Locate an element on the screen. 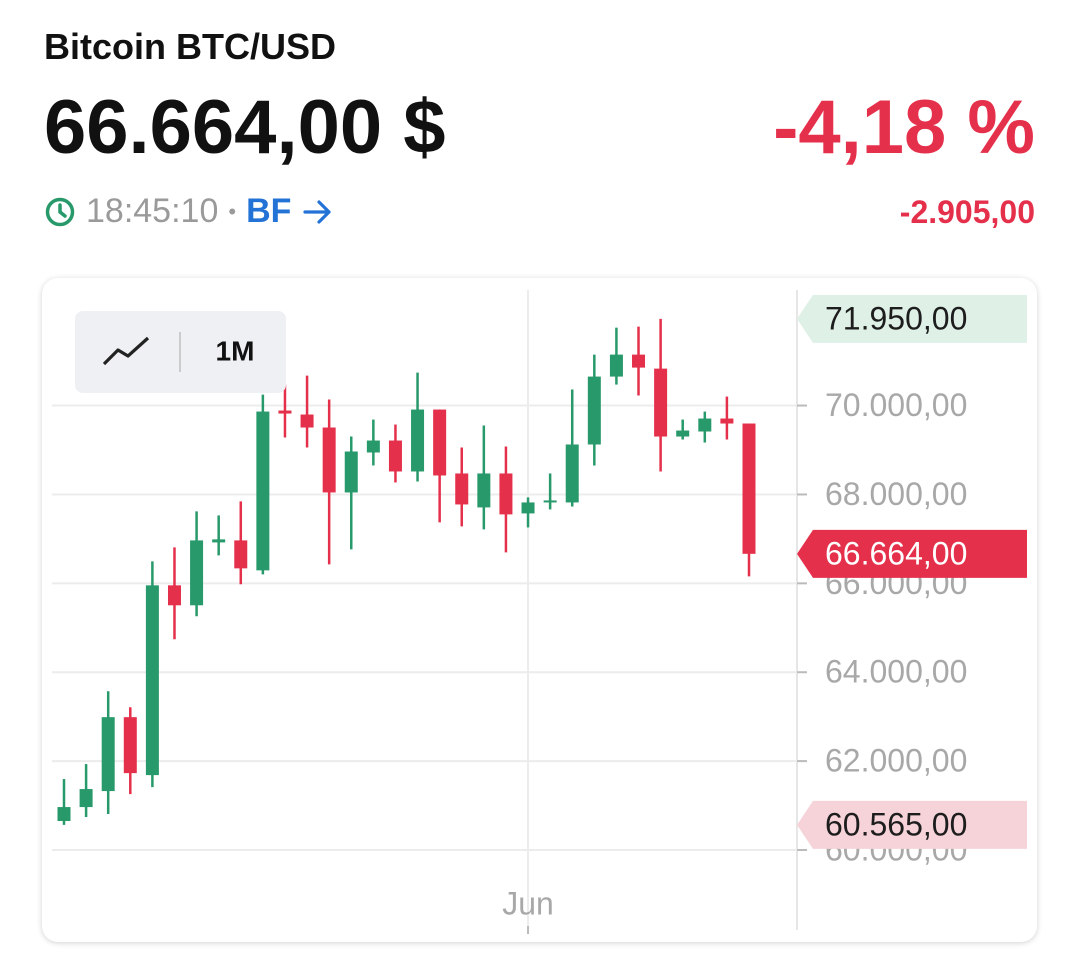 This screenshot has height=965, width=1080. price-tag-label: 71.950,00 is located at coordinates (896, 318).